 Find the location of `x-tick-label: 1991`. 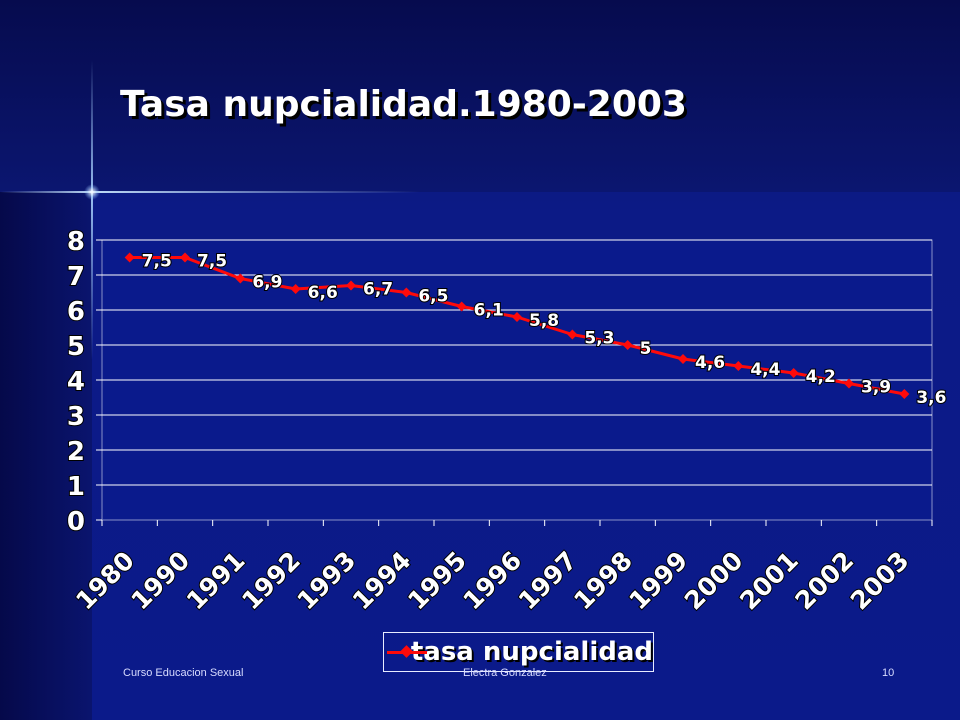

x-tick-label: 1991 is located at coordinates (216, 581).